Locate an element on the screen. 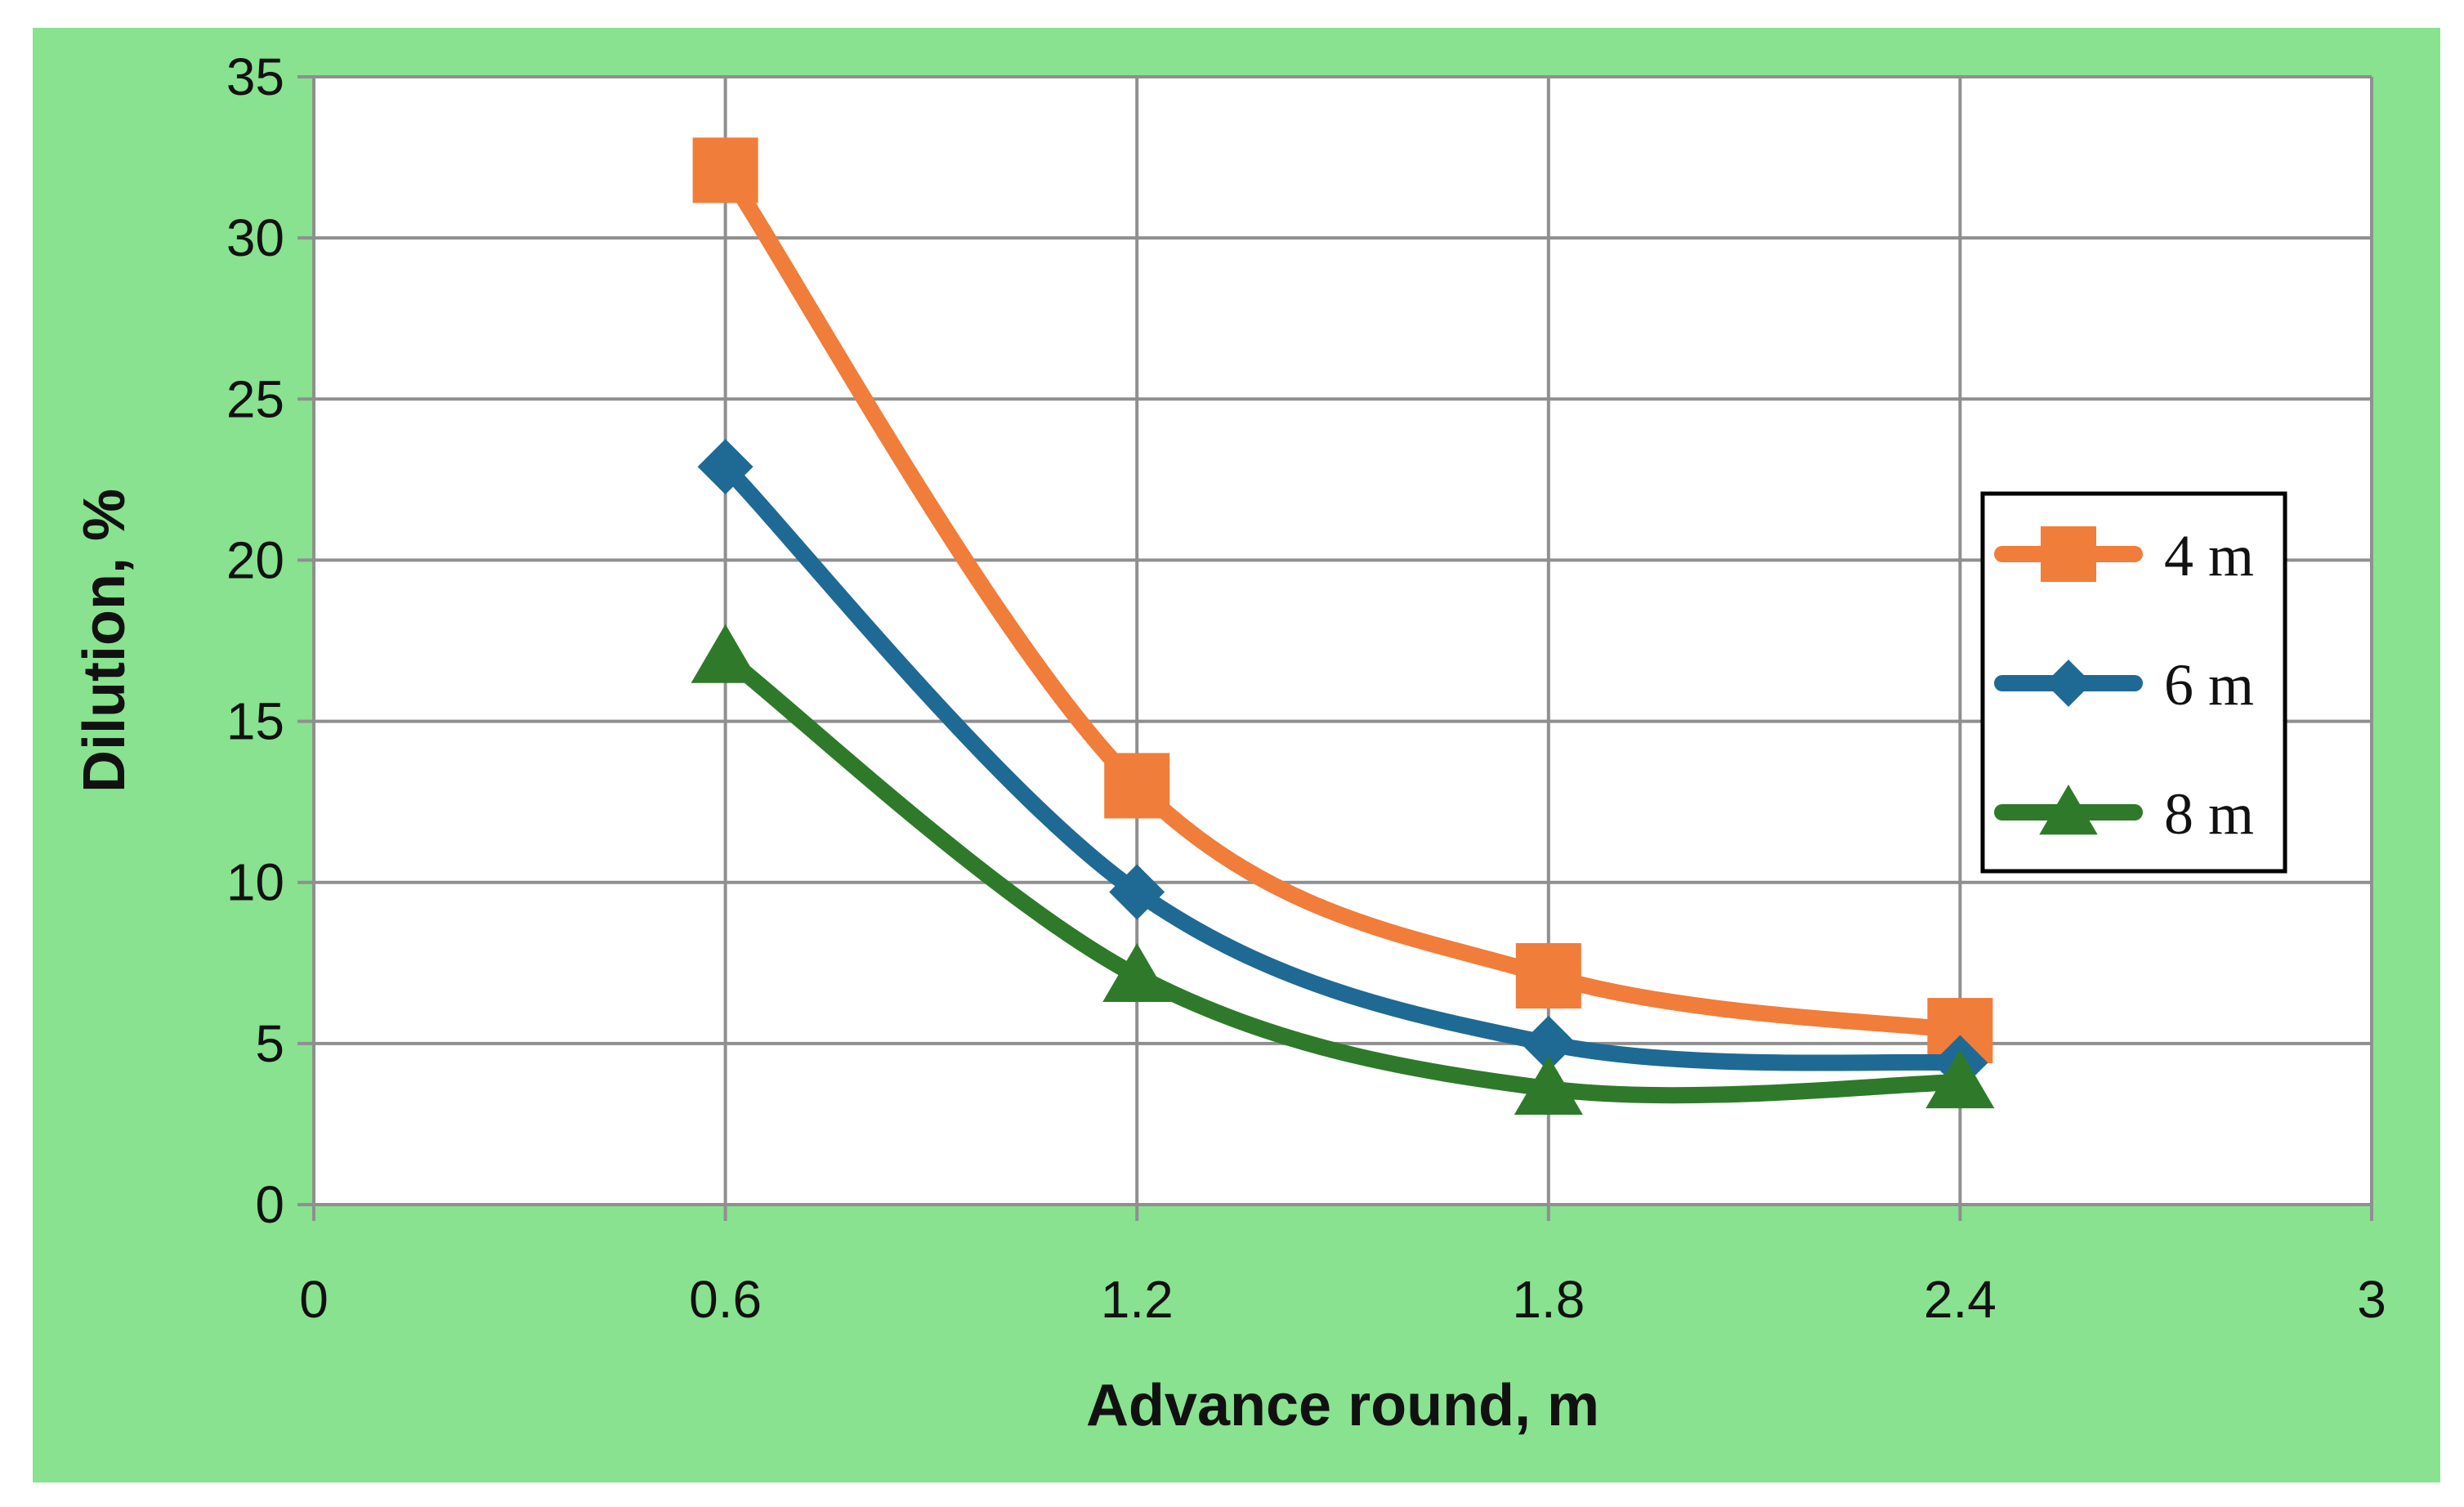 This screenshot has width=2464, height=1507. x-tick-label: 0.6 is located at coordinates (725, 1300).